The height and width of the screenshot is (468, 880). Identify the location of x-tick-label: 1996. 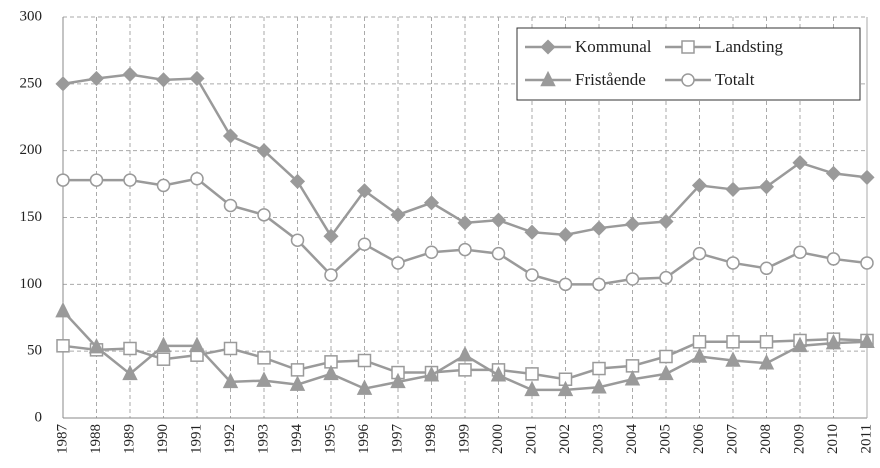
(364, 439).